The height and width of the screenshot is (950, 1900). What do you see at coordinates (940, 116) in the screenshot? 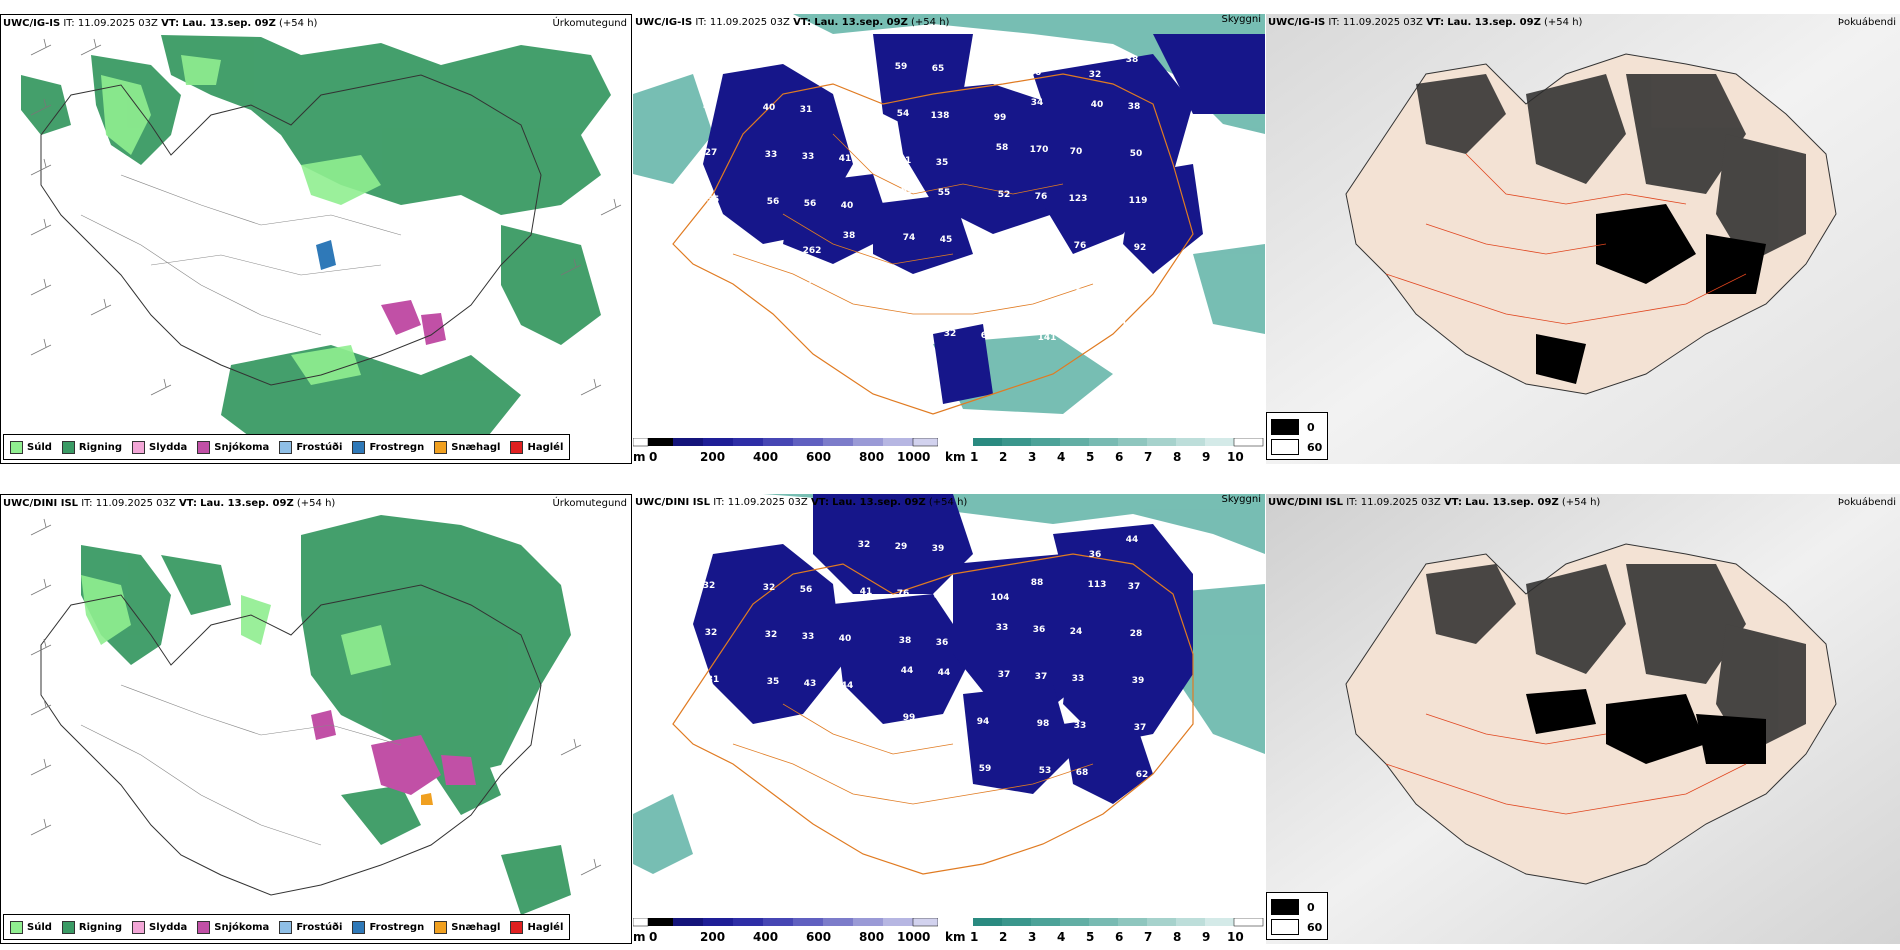
I see `cloud-base-value-label: 138` at bounding box center [940, 116].